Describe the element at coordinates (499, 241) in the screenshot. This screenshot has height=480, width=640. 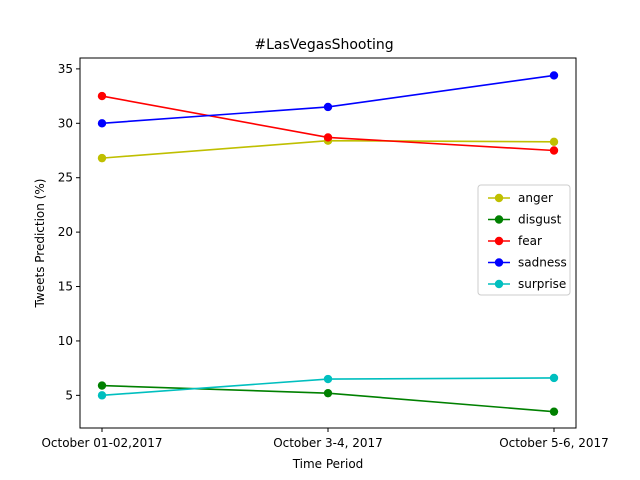
I see `legend-marker-fear` at that location.